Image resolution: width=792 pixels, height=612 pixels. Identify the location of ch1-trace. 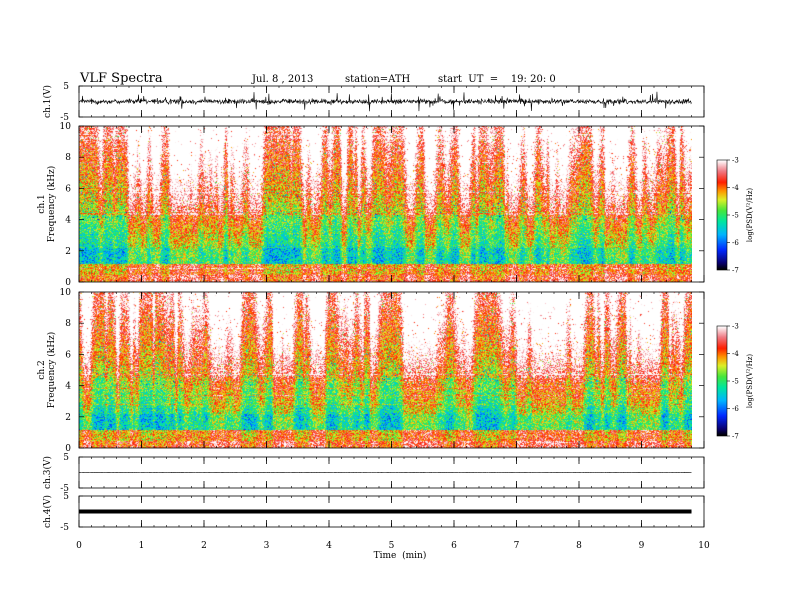
(385, 101).